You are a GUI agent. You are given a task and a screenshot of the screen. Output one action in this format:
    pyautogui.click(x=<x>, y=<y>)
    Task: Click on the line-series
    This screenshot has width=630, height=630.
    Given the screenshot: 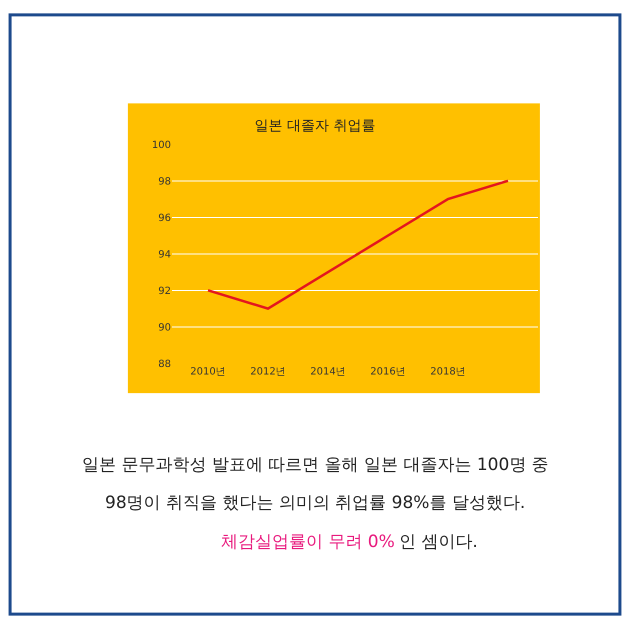 What is the action you would take?
    pyautogui.click(x=358, y=245)
    